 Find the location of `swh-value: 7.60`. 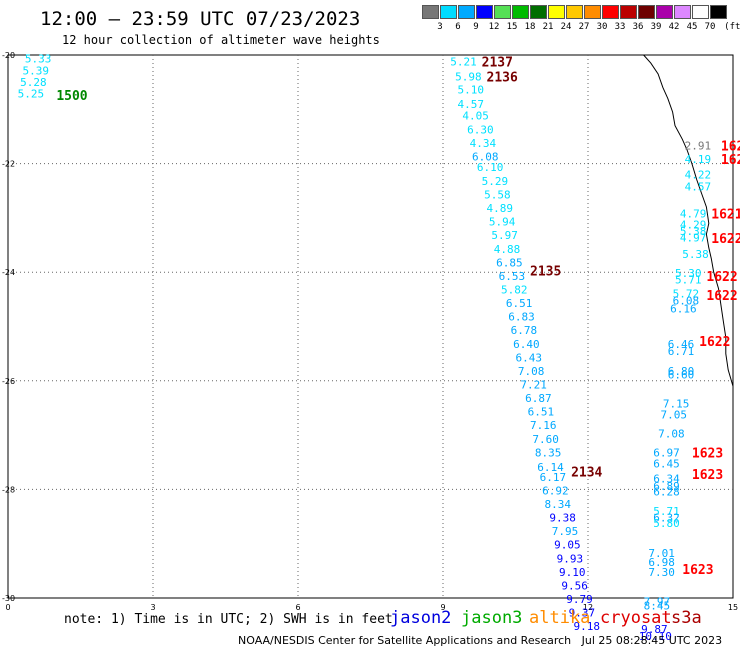

swh-value: 7.60 is located at coordinates (545, 439).